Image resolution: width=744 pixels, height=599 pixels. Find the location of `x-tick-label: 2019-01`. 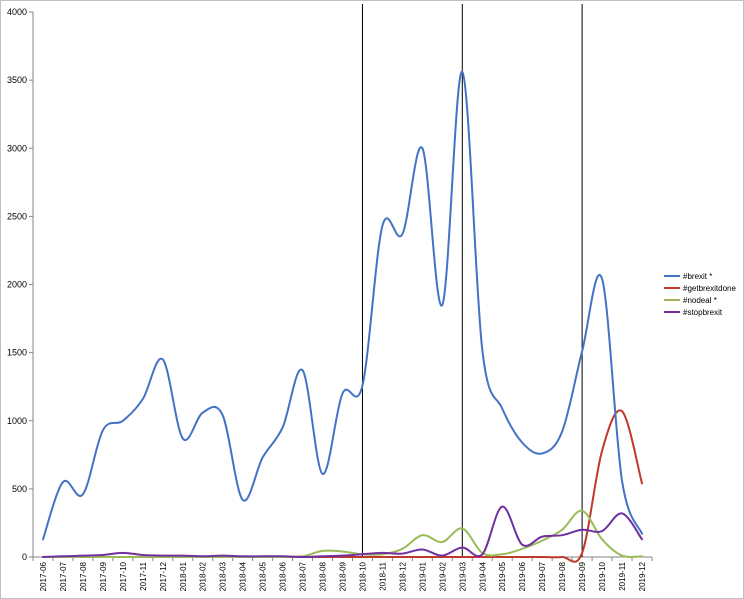

x-tick-label: 2019-01 is located at coordinates (422, 576).